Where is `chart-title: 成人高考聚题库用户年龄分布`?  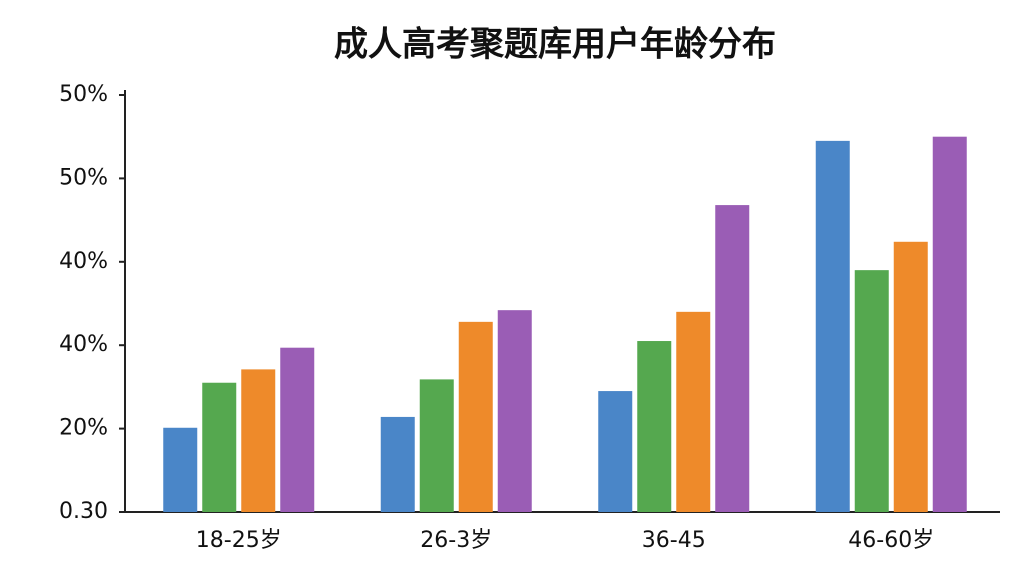 chart-title: 成人高考聚题库用户年龄分布 is located at coordinates (555, 45).